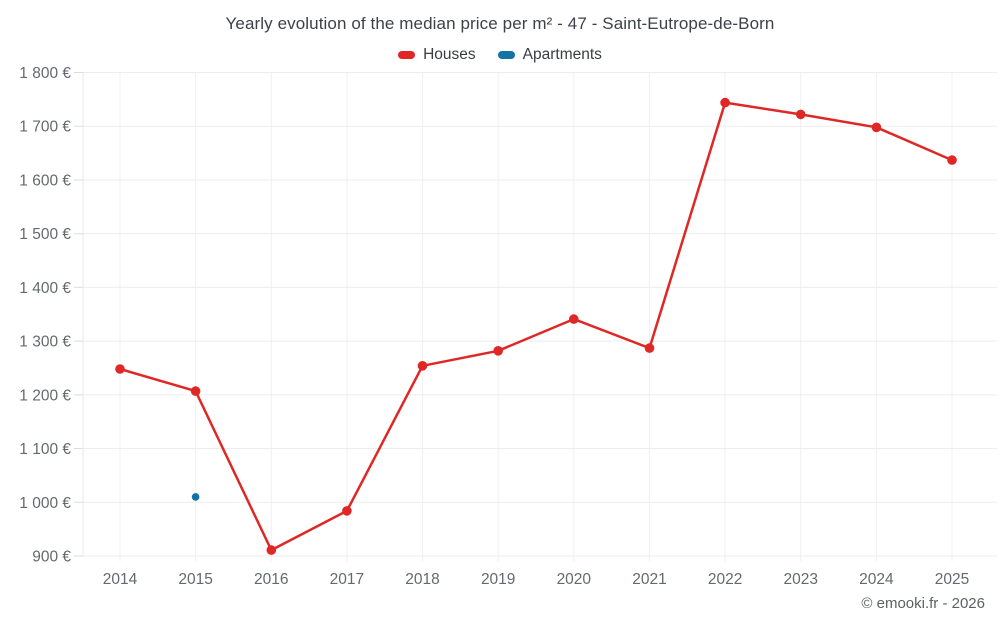 This screenshot has width=1000, height=625. Describe the element at coordinates (45, 73) in the screenshot. I see `y-axis-label-1800: 1 800 €` at that location.